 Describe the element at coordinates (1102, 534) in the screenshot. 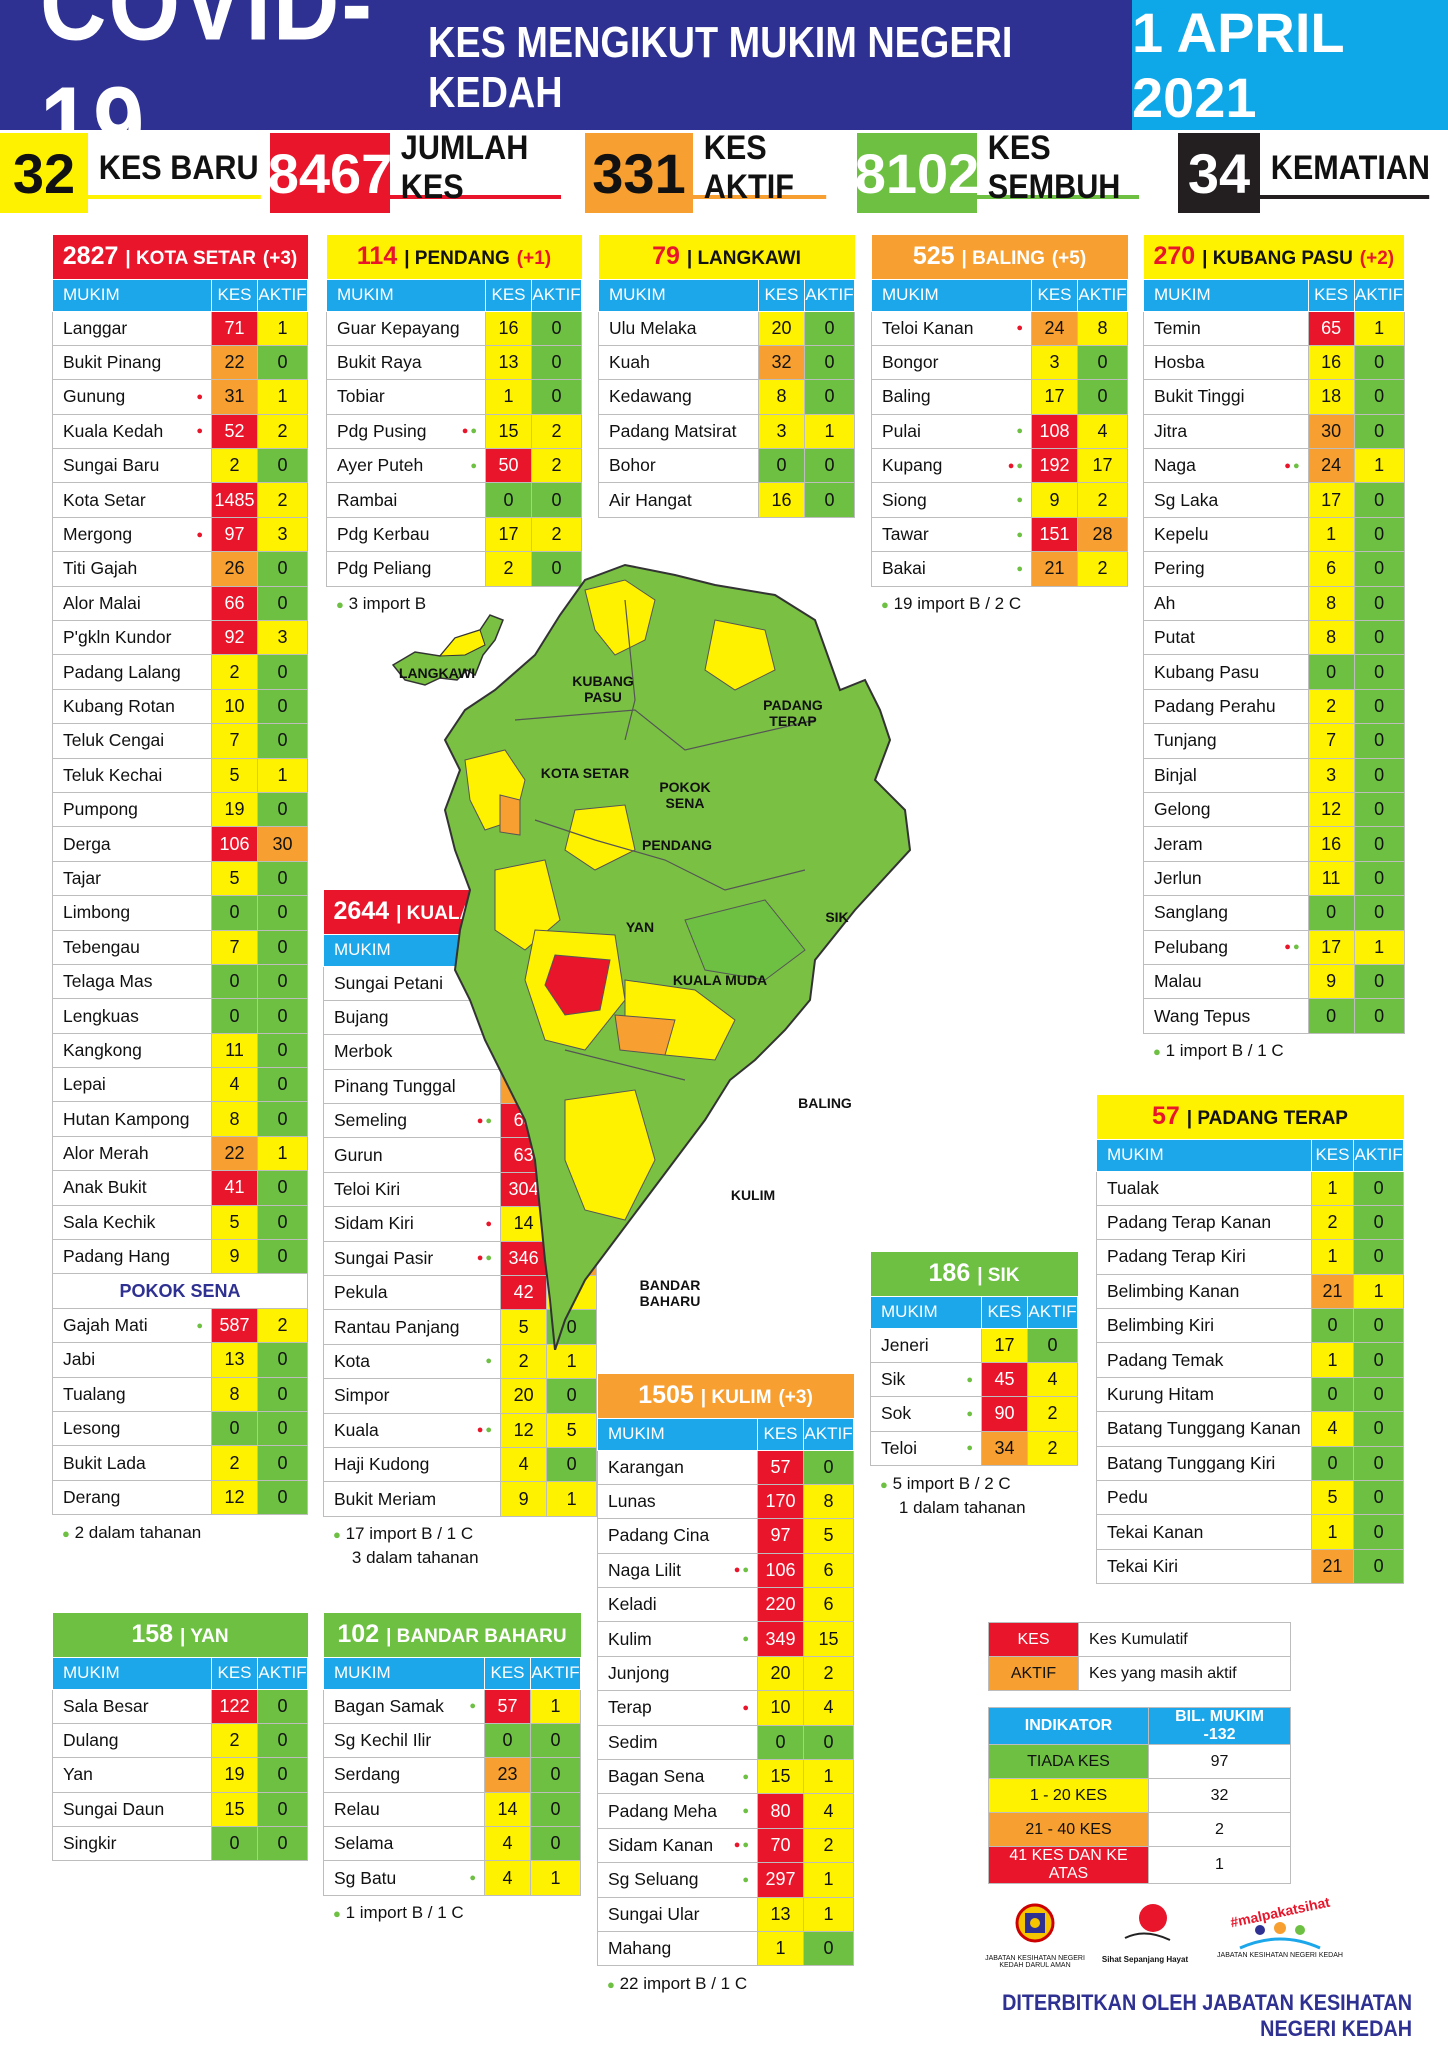

I see `aktif-value: 28` at that location.